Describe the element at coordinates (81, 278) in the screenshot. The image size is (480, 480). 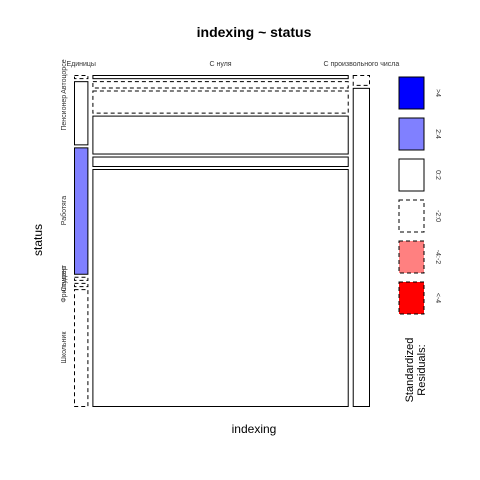
I see `mosaic-cell-единицы-студент` at that location.